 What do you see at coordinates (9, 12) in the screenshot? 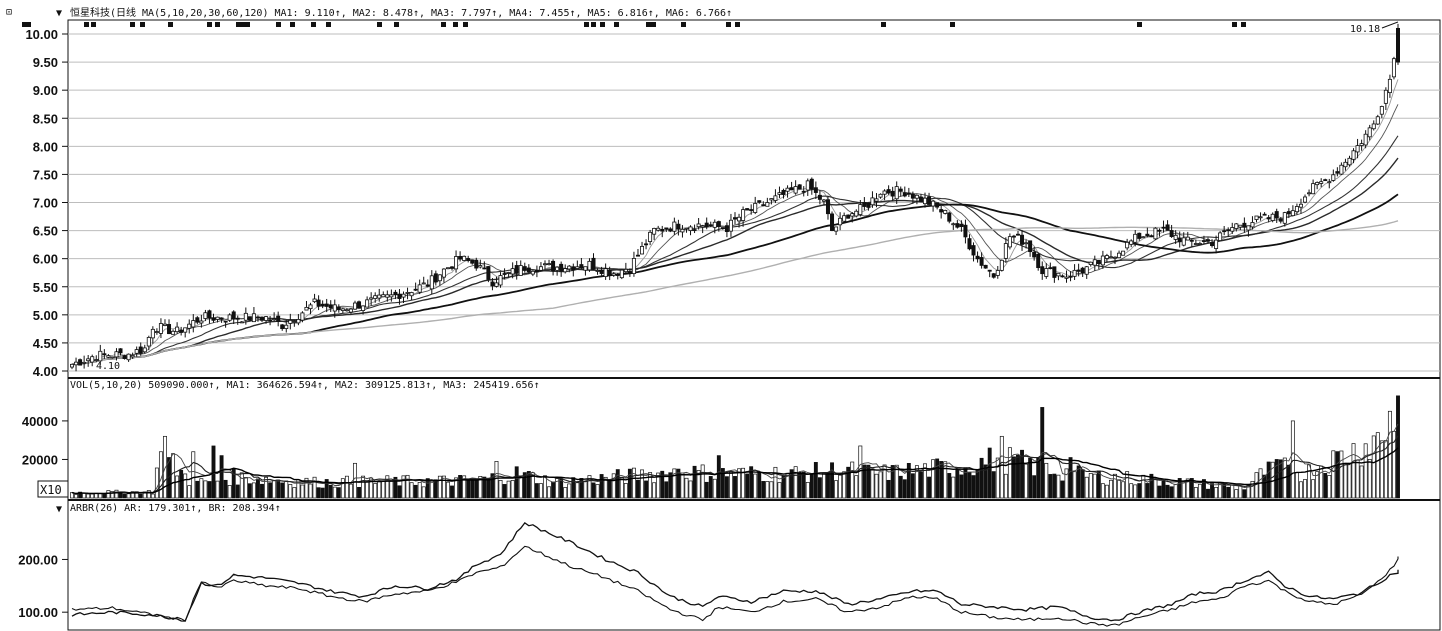
I see `price-header-icon: ⊡` at bounding box center [9, 12].